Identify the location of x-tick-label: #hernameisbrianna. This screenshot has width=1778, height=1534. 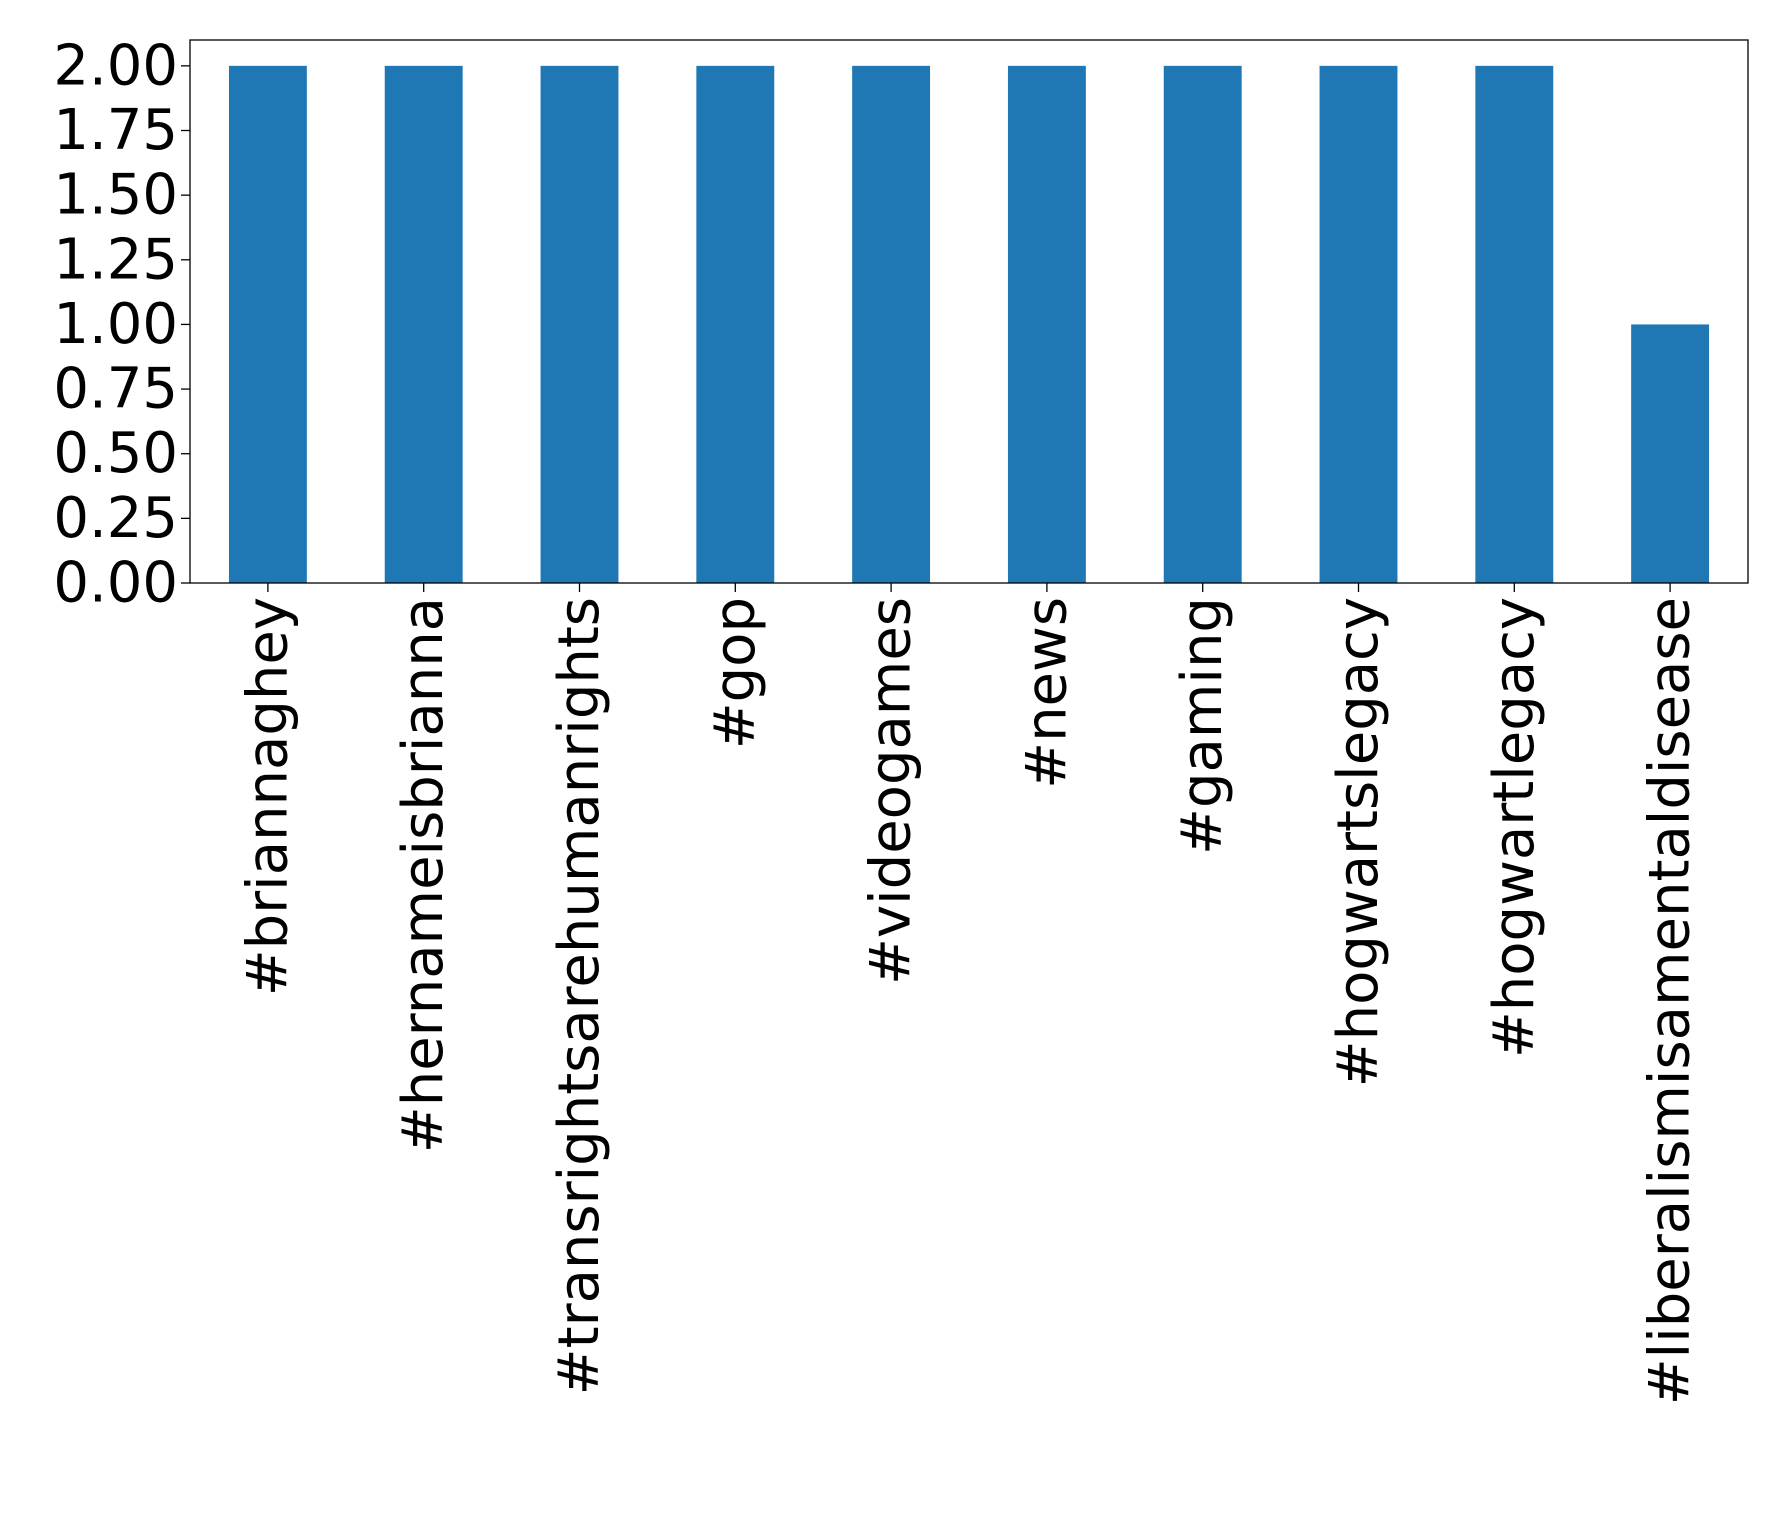
(423, 875).